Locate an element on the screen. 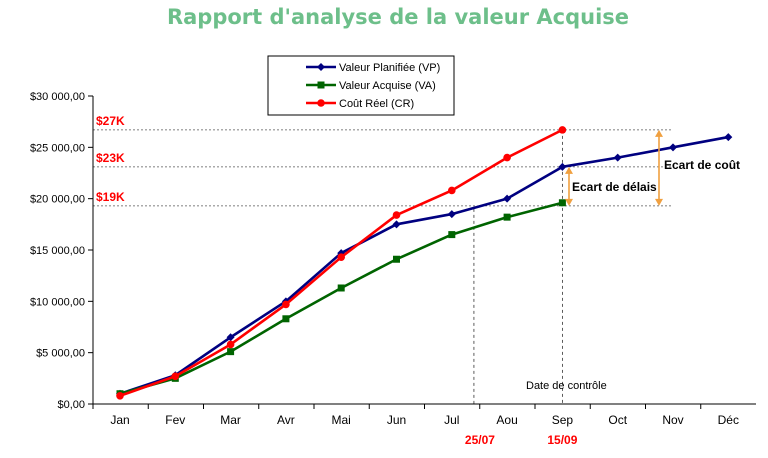 The width and height of the screenshot is (768, 458). date-jul-label: 25/07 is located at coordinates (480, 440).